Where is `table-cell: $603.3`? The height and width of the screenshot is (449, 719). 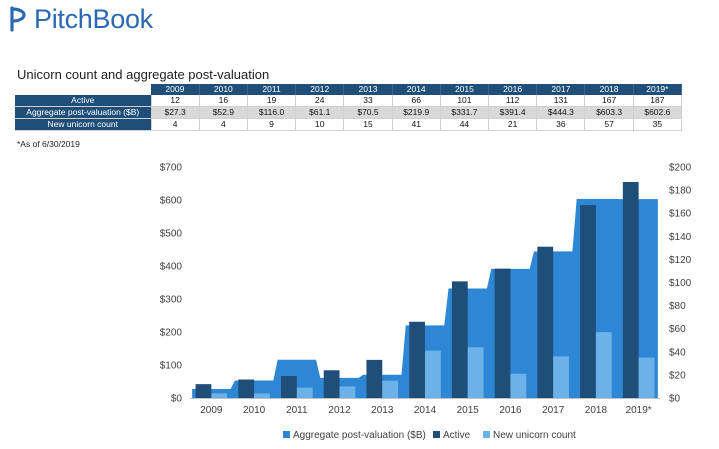 table-cell: $603.3 is located at coordinates (609, 112).